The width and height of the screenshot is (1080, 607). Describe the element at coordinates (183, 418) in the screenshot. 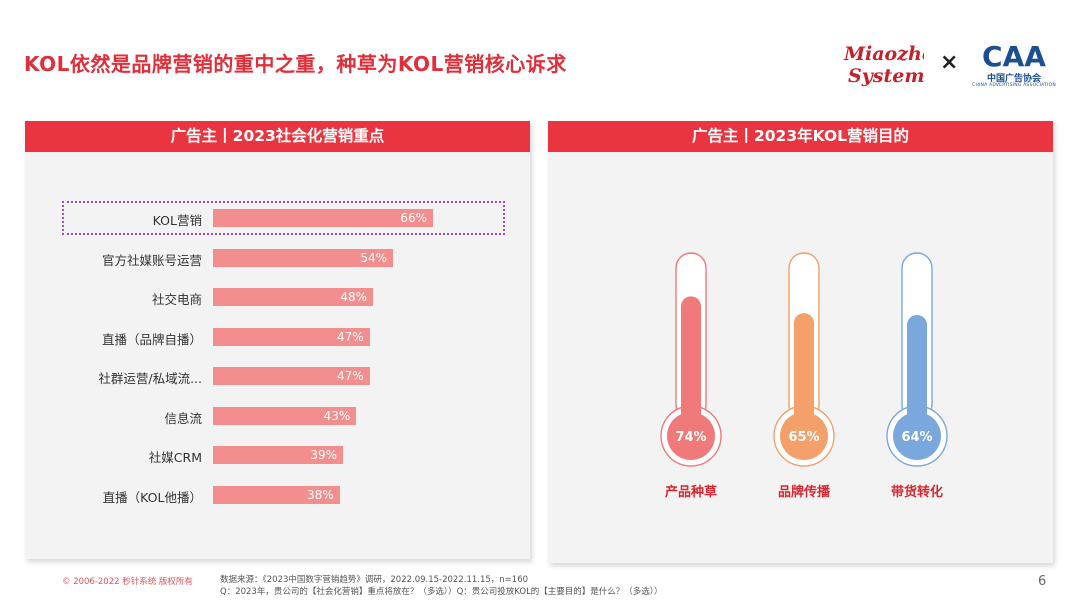

I see `bar-label: 信息流` at that location.